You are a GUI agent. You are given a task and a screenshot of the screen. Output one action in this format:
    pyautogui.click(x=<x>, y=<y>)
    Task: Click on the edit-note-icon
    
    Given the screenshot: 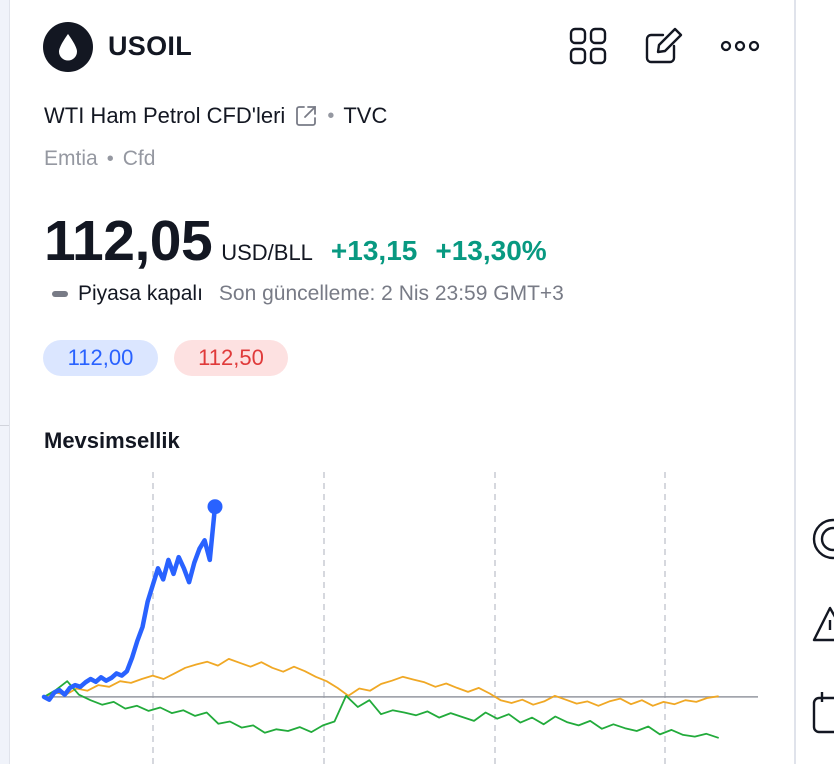 What is the action you would take?
    pyautogui.click(x=664, y=46)
    